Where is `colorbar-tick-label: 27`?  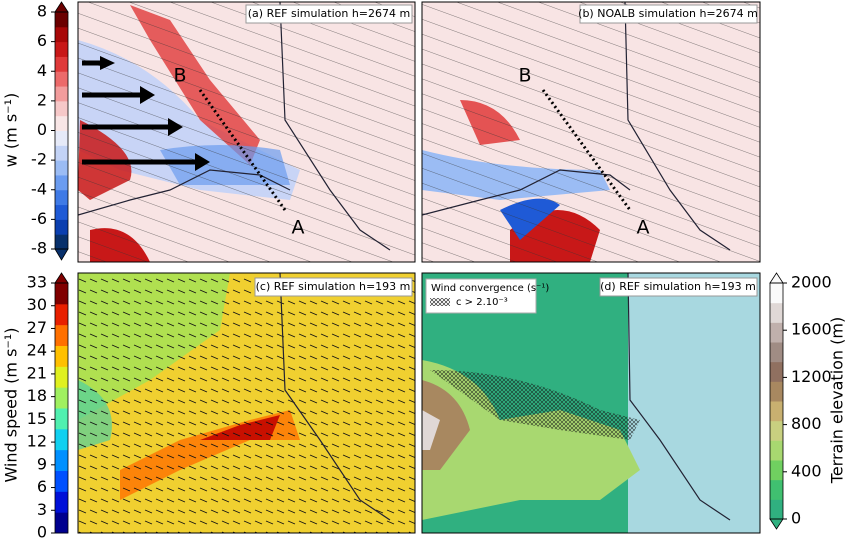
colorbar-tick-label: 27 is located at coordinates (37, 327).